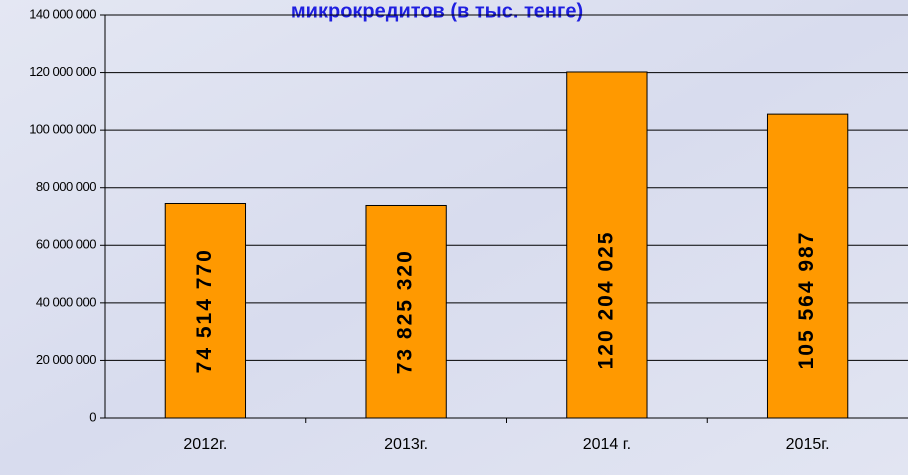 The width and height of the screenshot is (908, 475). I want to click on y-tick-label: 100 000 000, so click(62, 129).